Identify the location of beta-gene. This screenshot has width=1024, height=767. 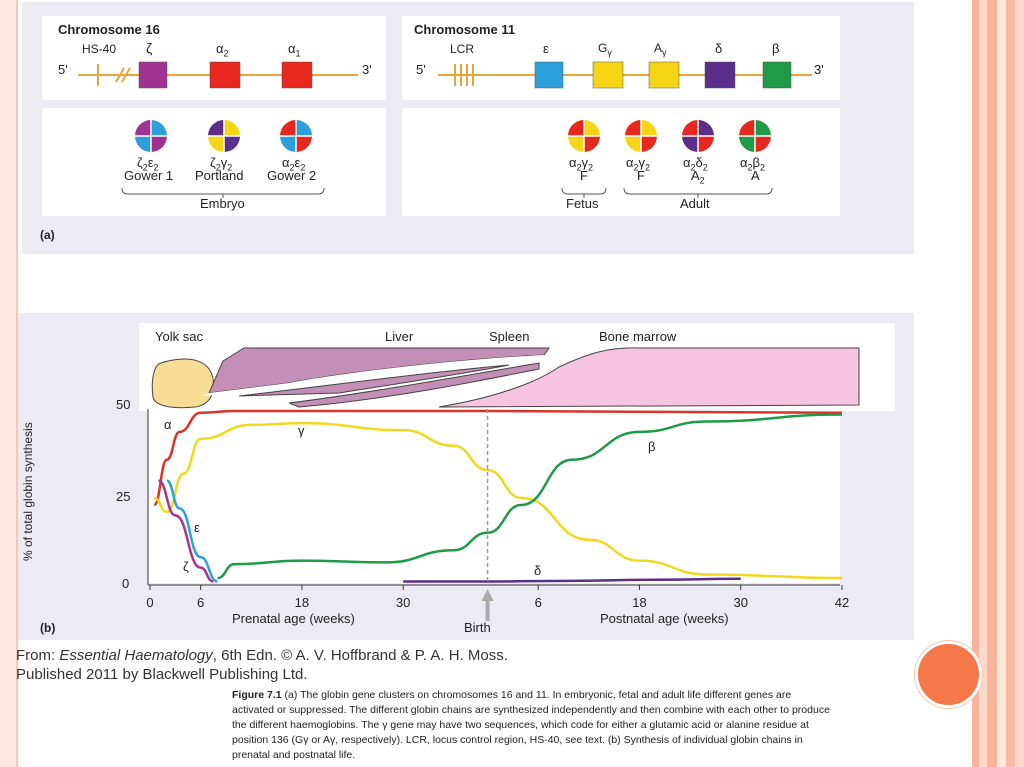
(777, 75).